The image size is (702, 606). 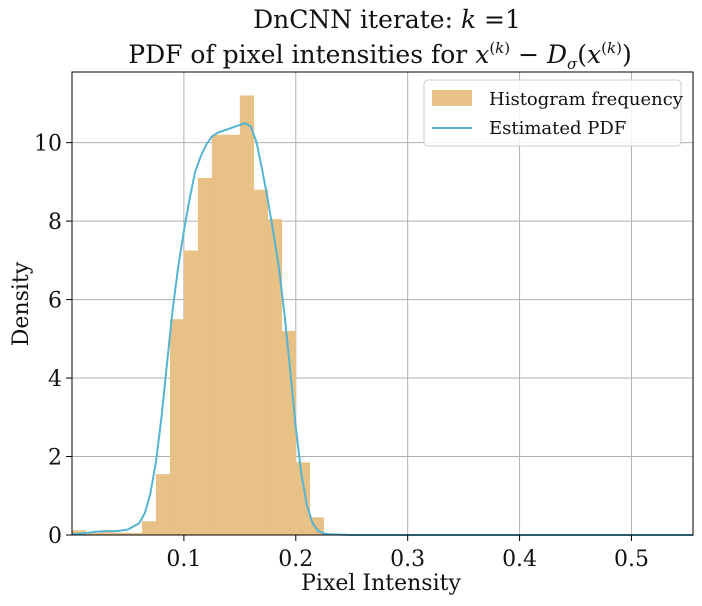 I want to click on x-tick-label: 0.5, so click(x=631, y=559).